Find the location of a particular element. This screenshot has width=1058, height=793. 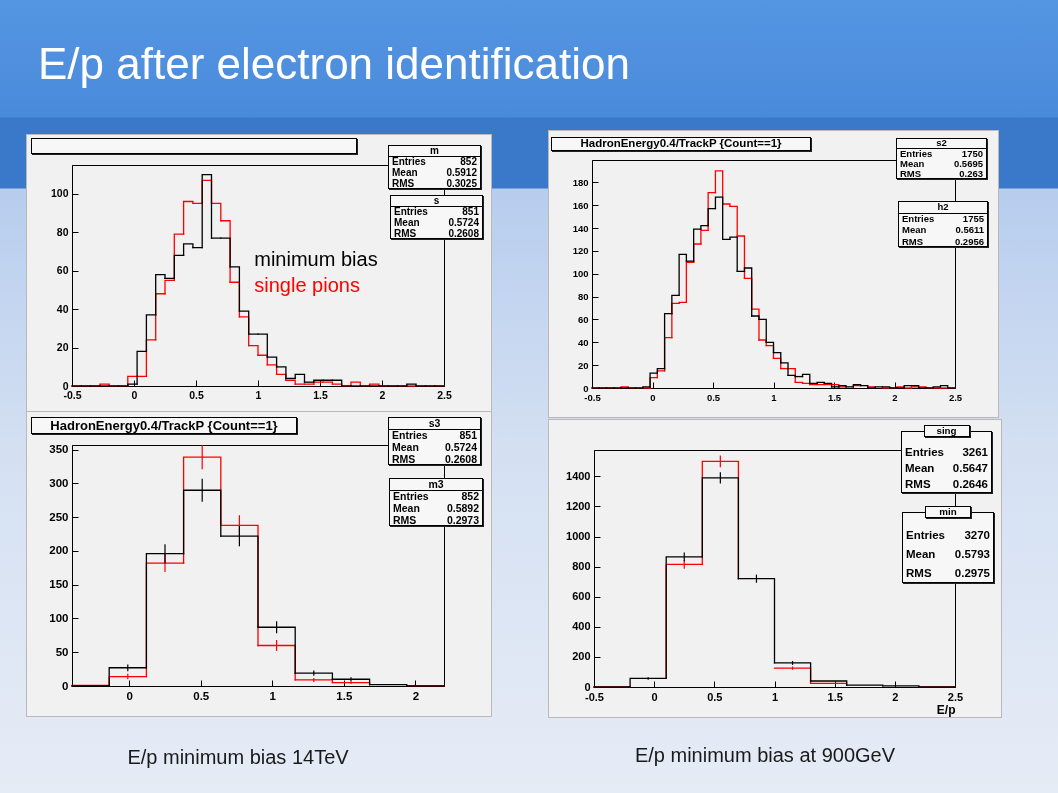

y-tick-label: 140 is located at coordinates (580, 228).